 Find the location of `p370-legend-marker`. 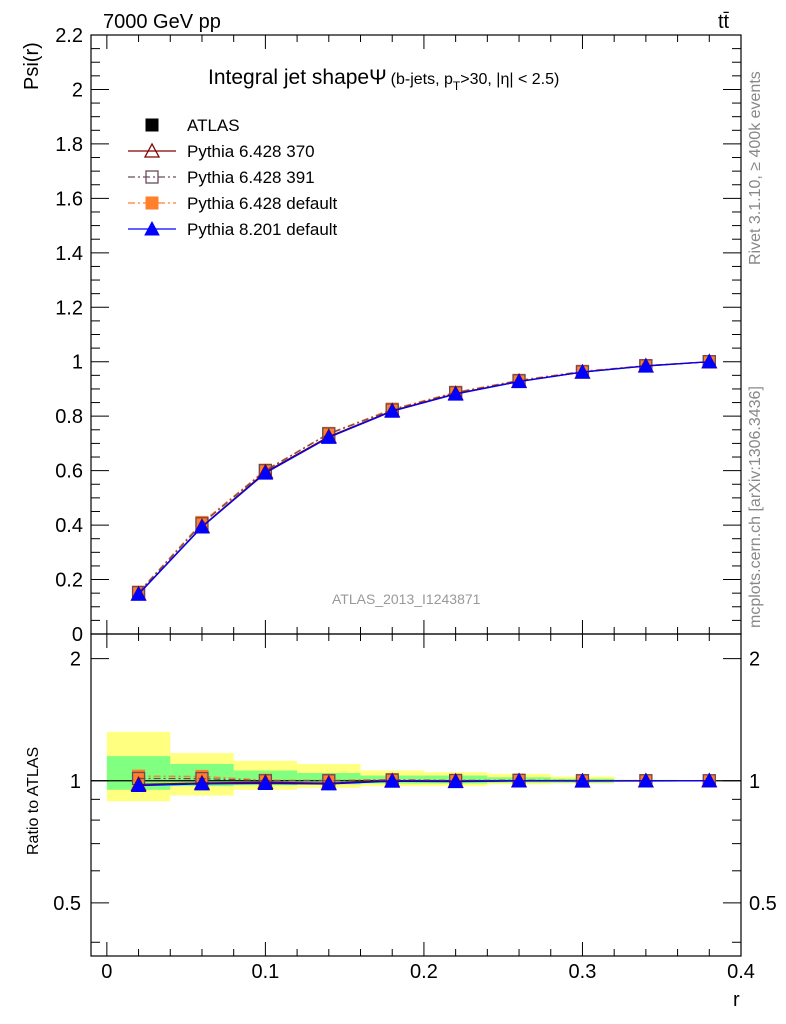

p370-legend-marker is located at coordinates (152, 150).